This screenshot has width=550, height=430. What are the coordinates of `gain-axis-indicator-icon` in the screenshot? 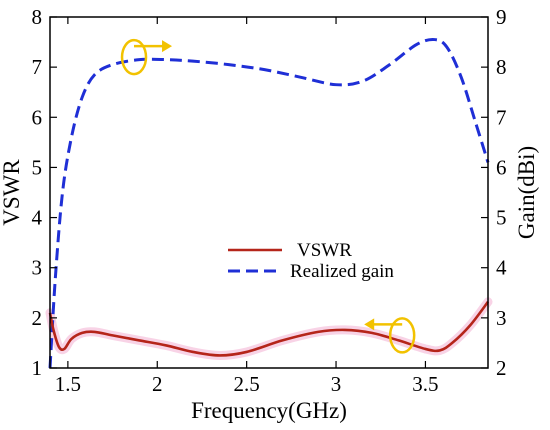 It's located at (146, 57).